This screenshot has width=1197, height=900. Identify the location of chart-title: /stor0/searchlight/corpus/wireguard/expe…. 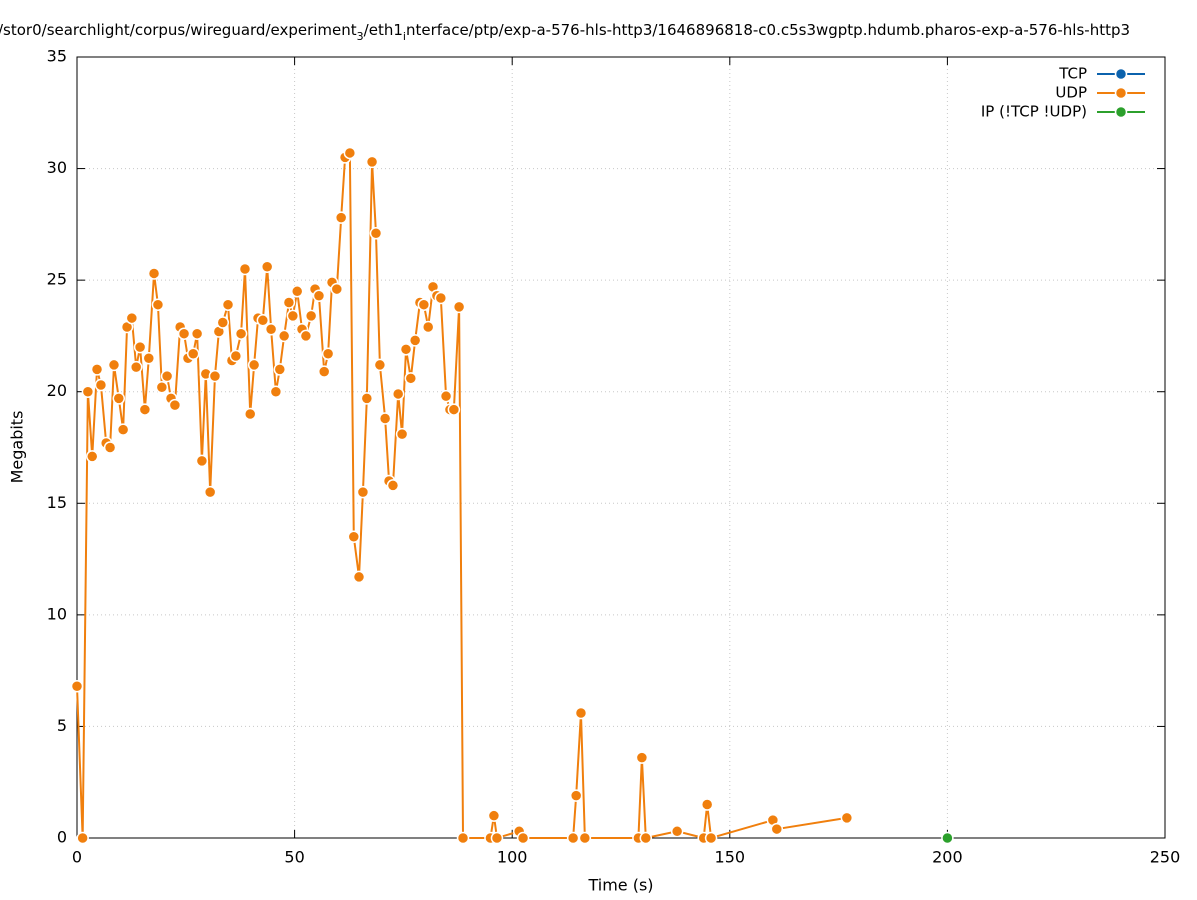
(565, 32).